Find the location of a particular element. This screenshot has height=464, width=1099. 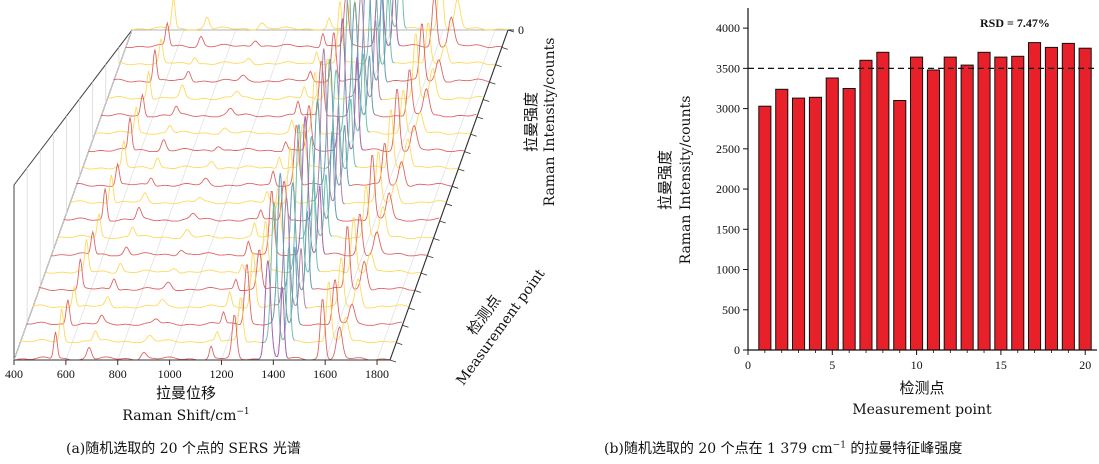

y-tick-label: 3000 is located at coordinates (728, 109).